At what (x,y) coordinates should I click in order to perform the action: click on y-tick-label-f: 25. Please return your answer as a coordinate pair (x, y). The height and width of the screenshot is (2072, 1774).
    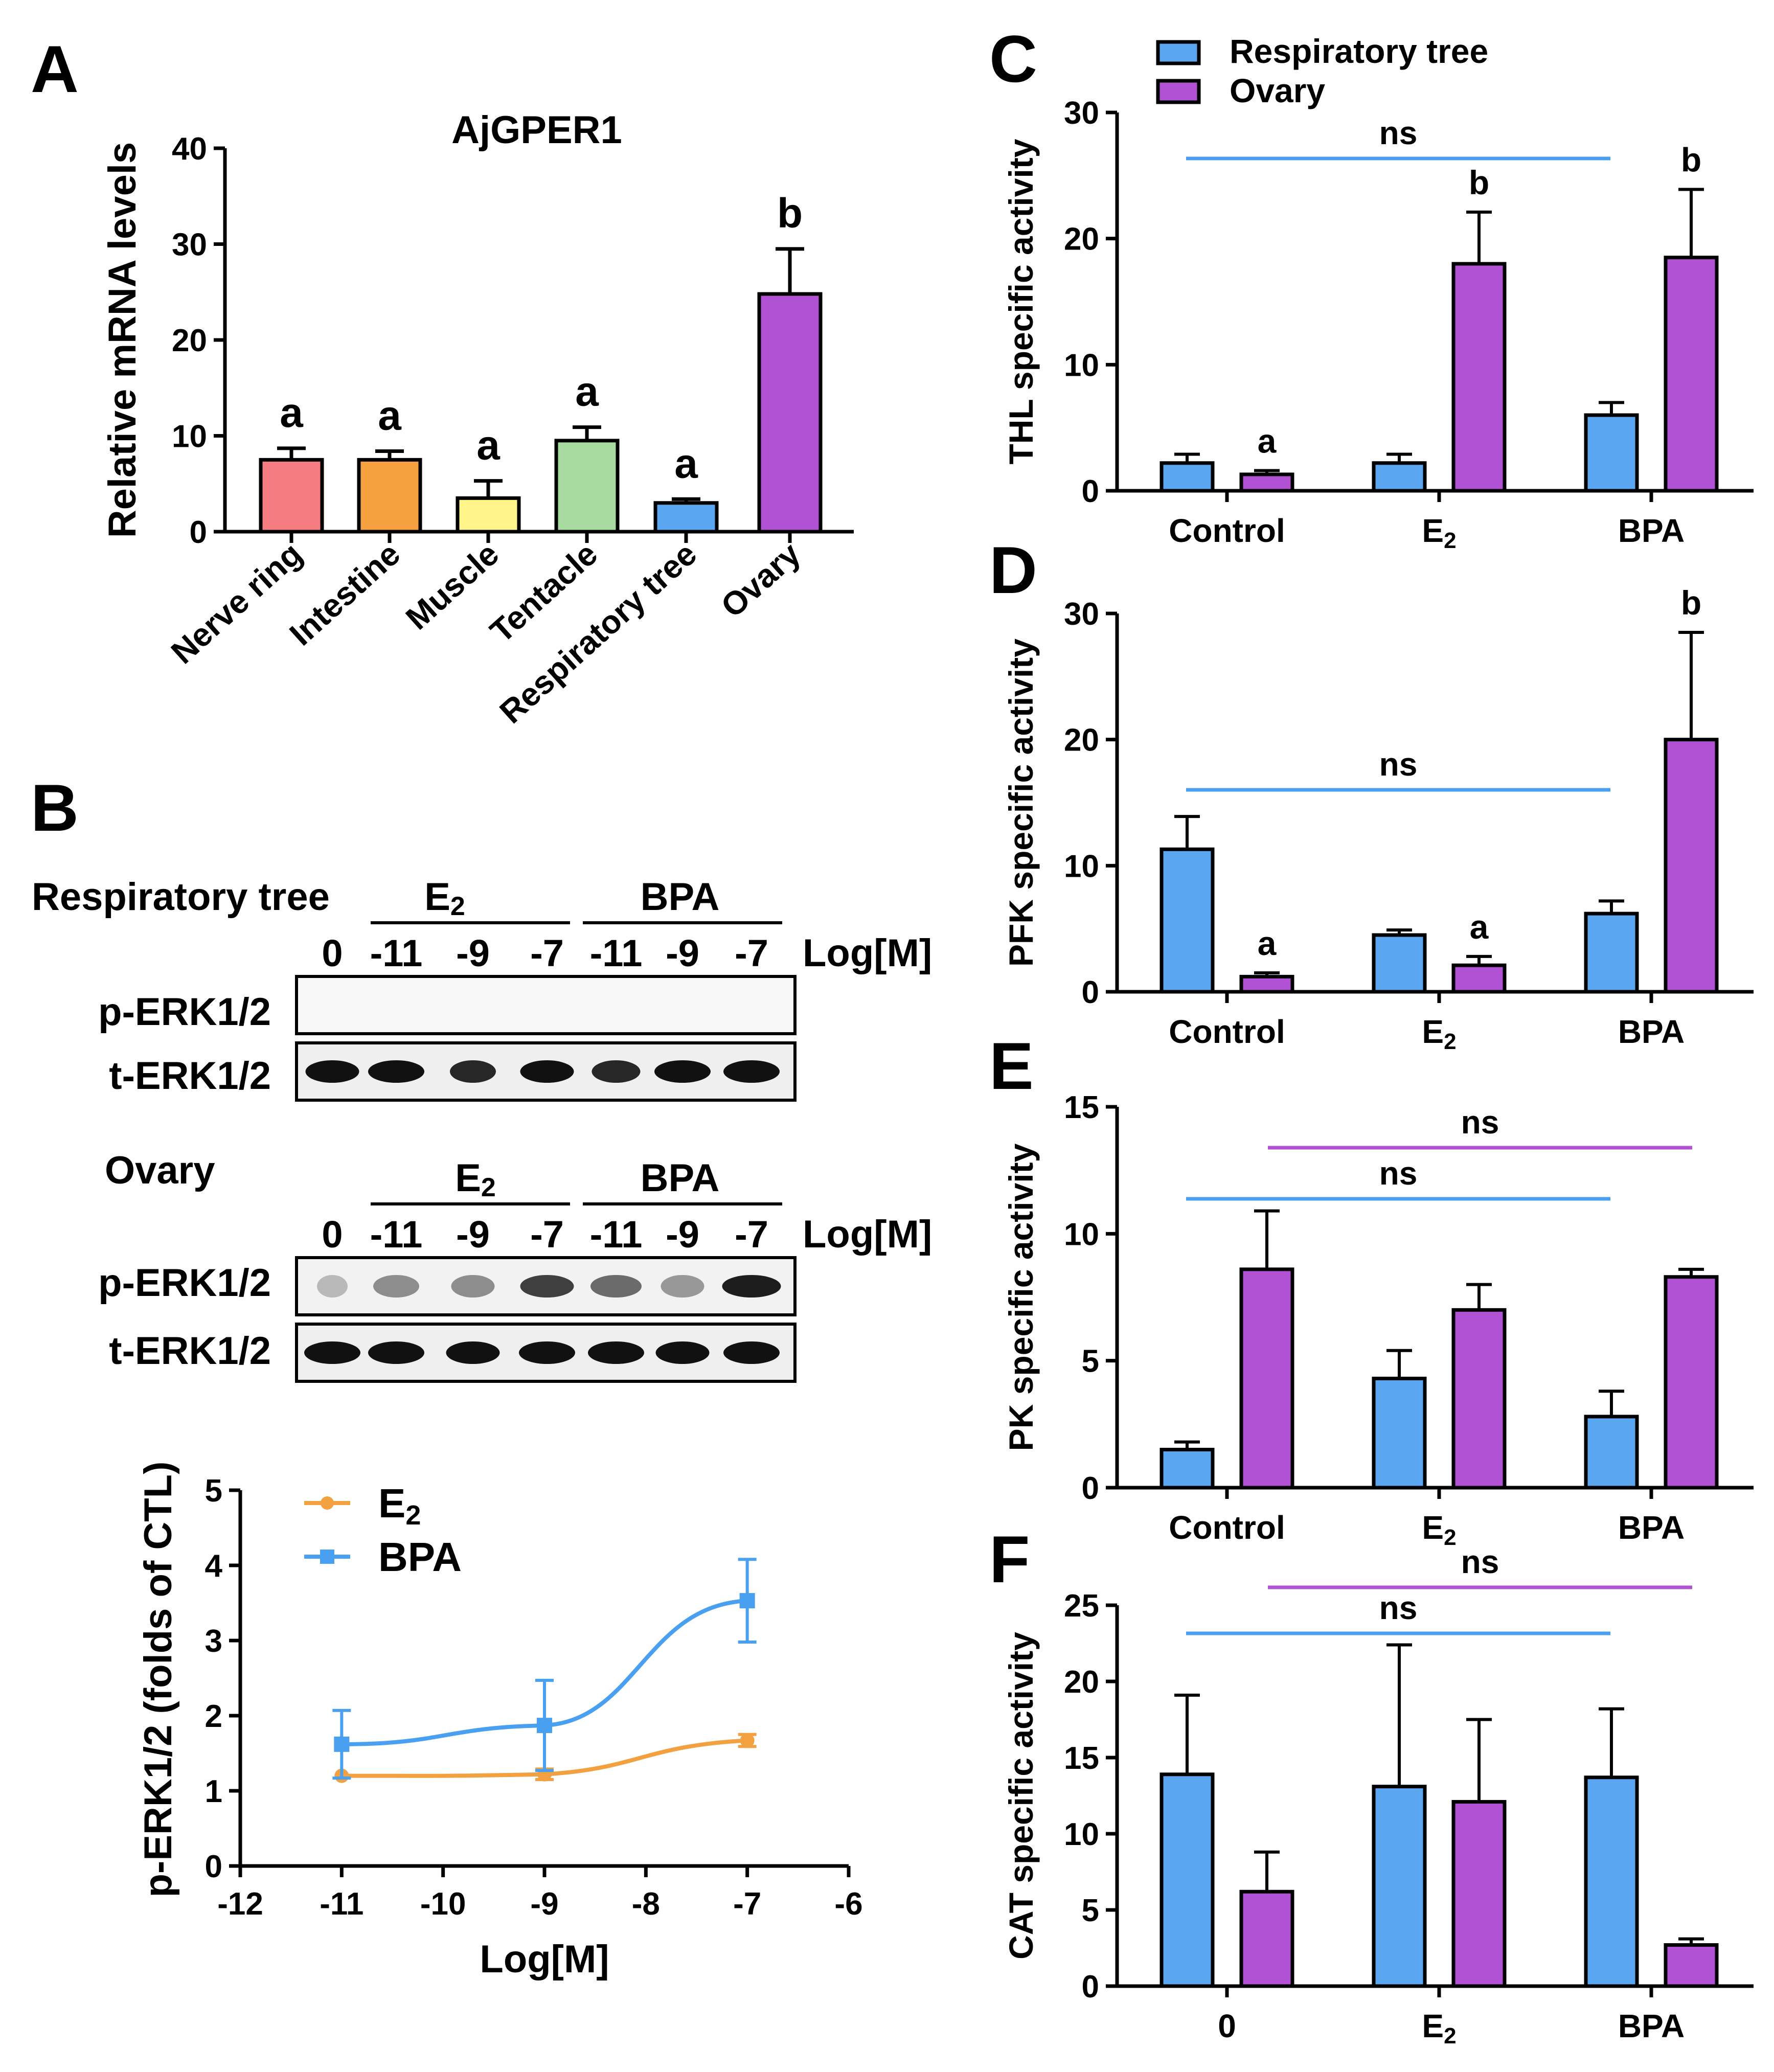
    Looking at the image, I should click on (1081, 1606).